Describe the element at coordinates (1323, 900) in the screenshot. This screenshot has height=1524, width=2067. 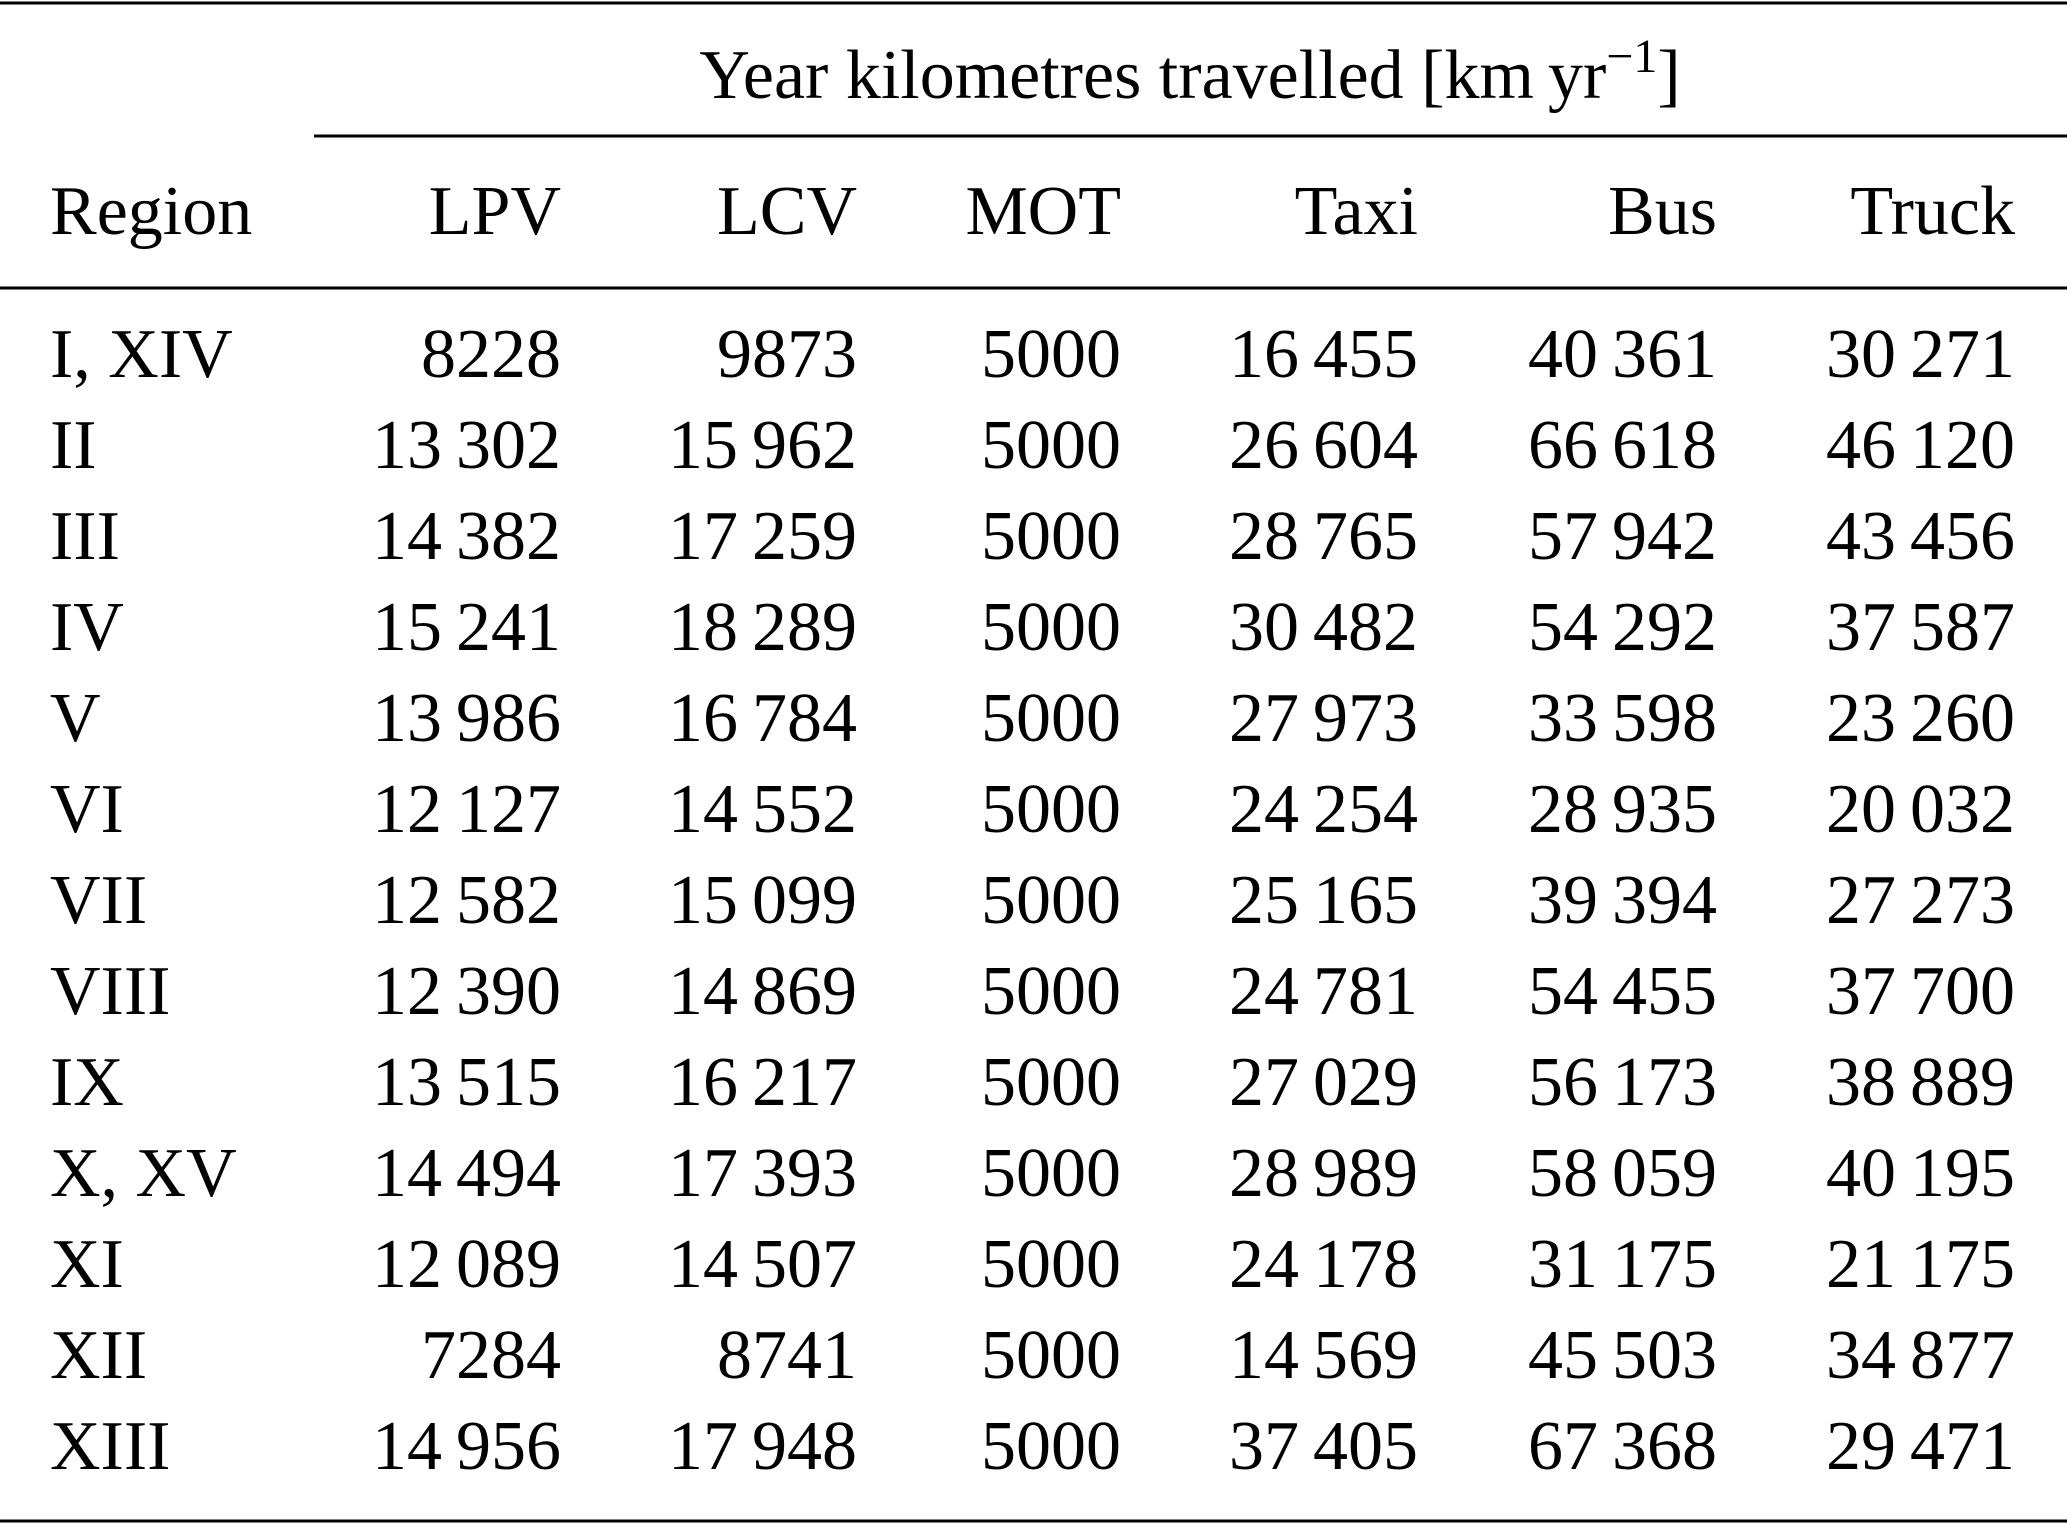
I see `cell: 25 165` at that location.